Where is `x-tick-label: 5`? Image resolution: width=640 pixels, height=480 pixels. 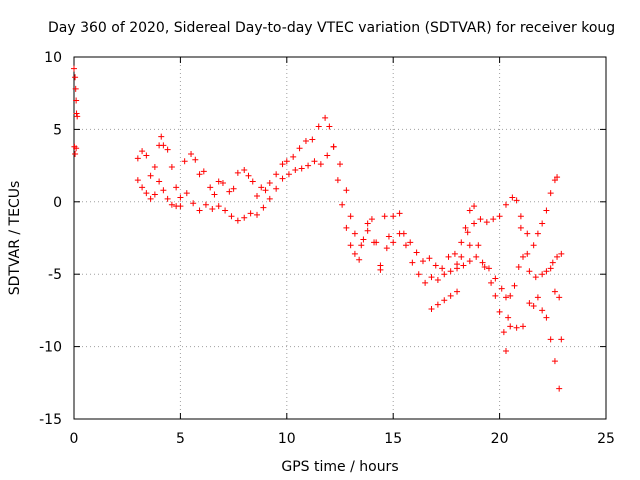
x-tick-label: 5 is located at coordinates (180, 439).